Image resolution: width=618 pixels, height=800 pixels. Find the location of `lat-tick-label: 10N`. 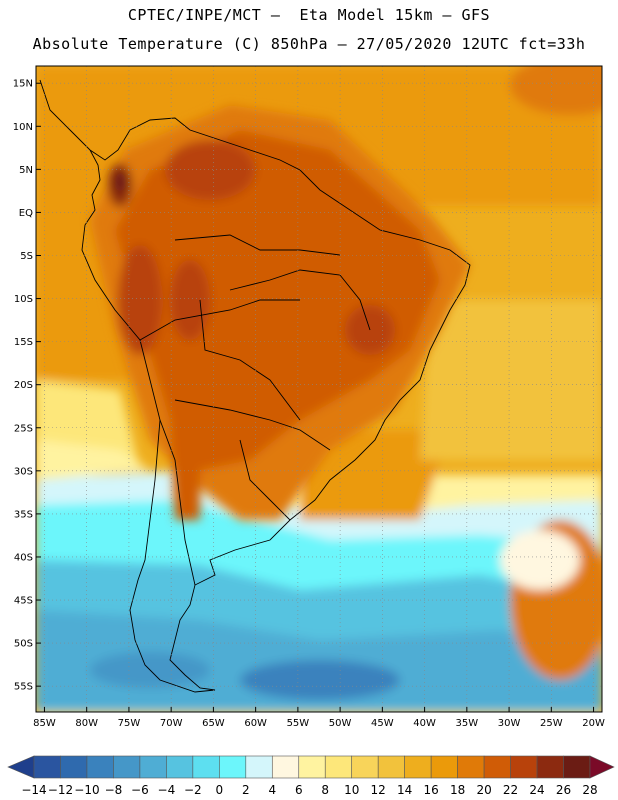

lat-tick-label: 10N is located at coordinates (23, 127).